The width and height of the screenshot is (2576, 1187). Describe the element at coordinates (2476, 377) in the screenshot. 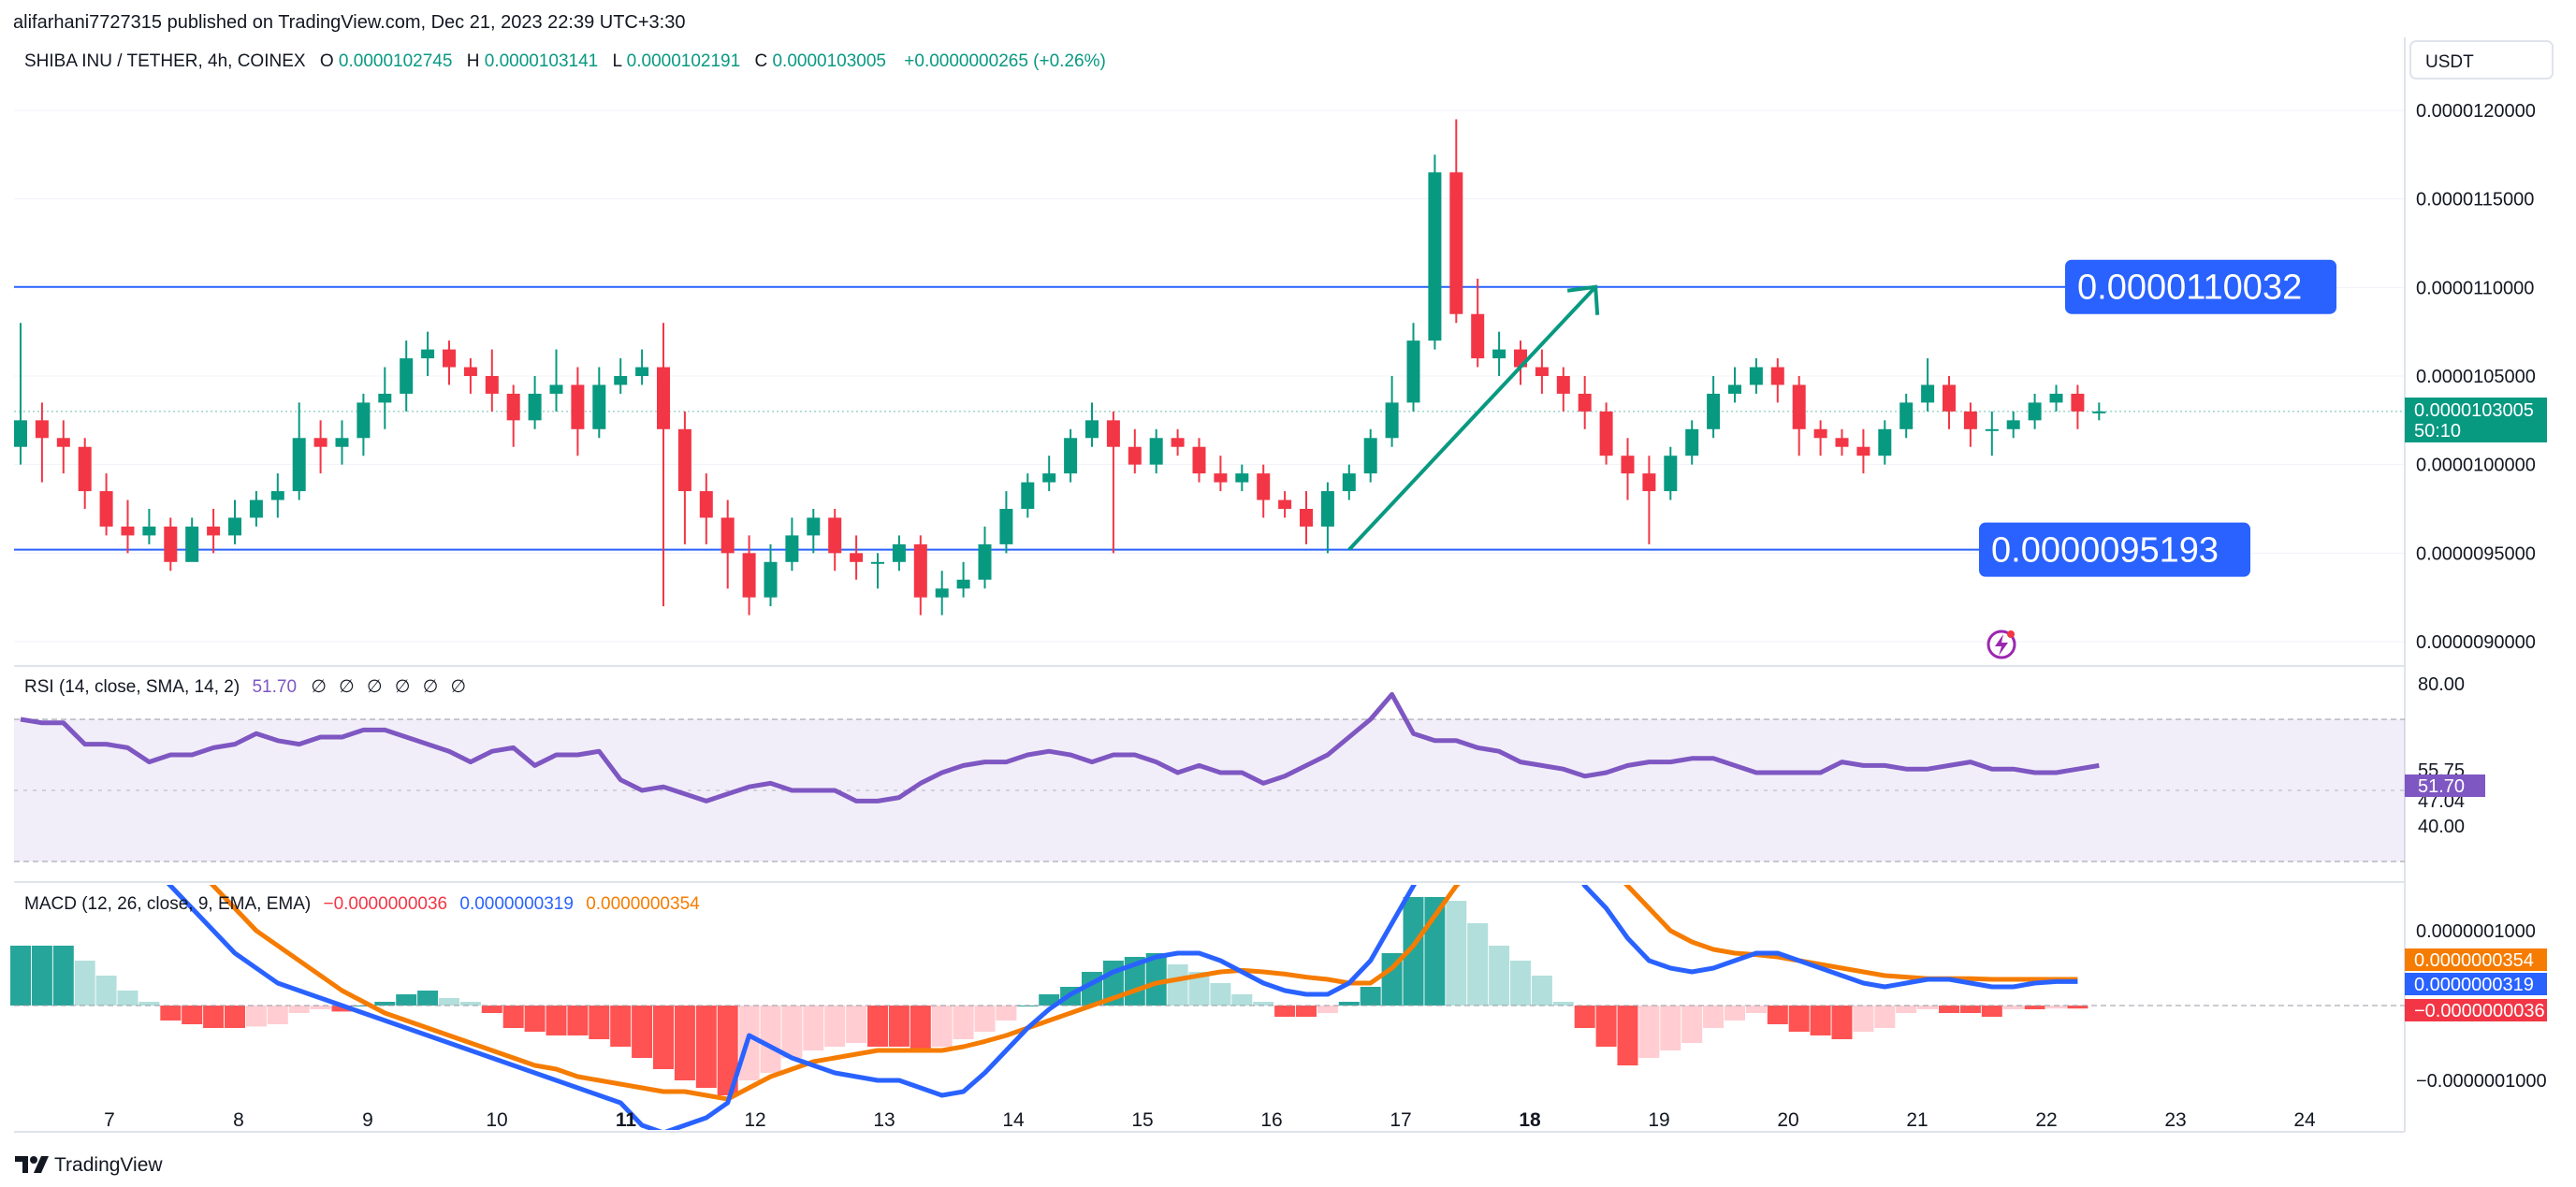

I see `price-tick-label: 0.0000105000` at that location.